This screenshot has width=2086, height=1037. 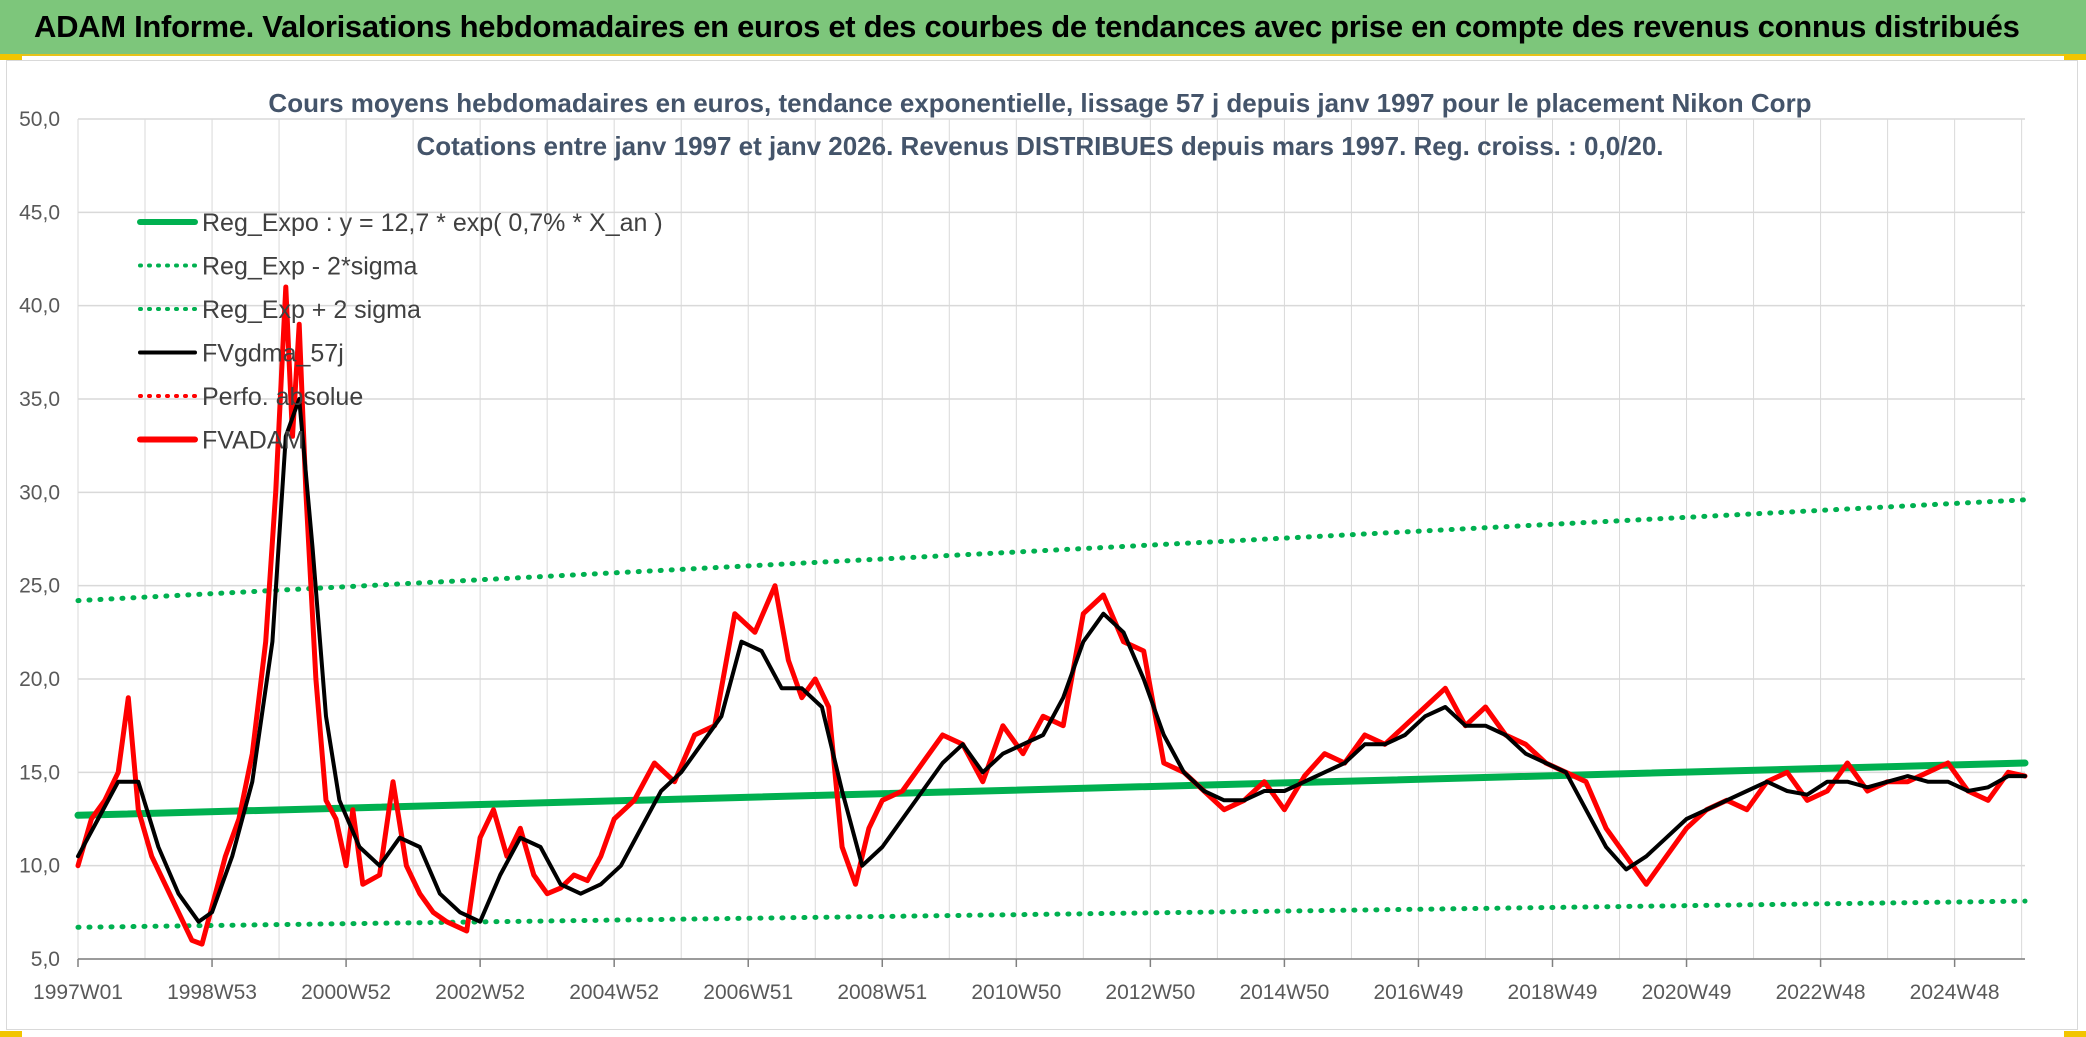 I want to click on x-tick-label: 2002W52, so click(x=480, y=992).